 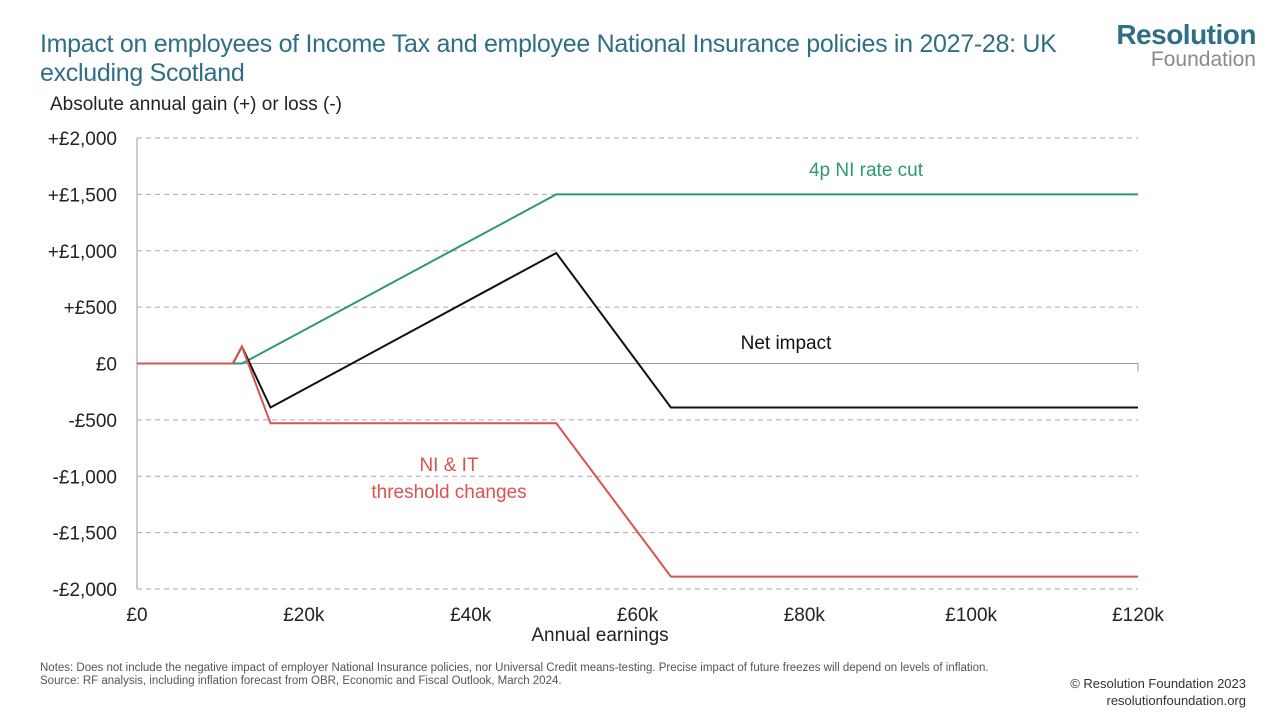 I want to click on y-tick-label: +£2,000, so click(x=82, y=139).